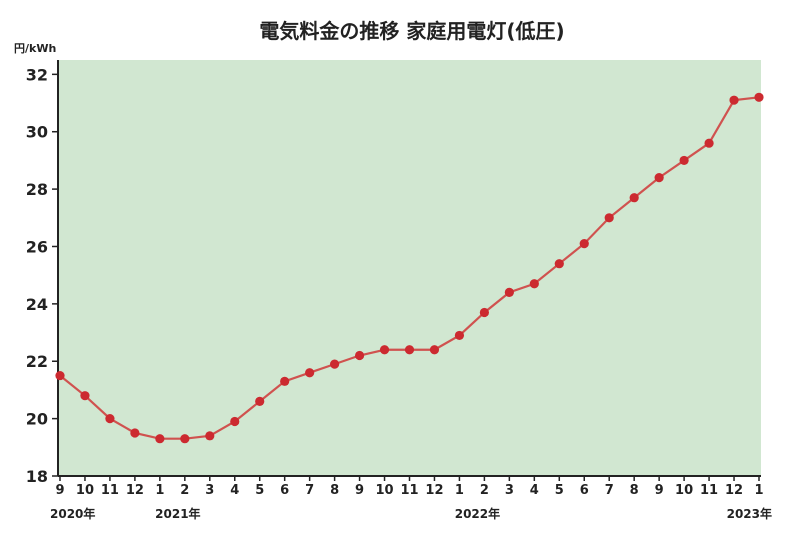 This screenshot has height=534, width=789. I want to click on year-labels: 2020年 2021年 2022年 2023年, so click(411, 513).